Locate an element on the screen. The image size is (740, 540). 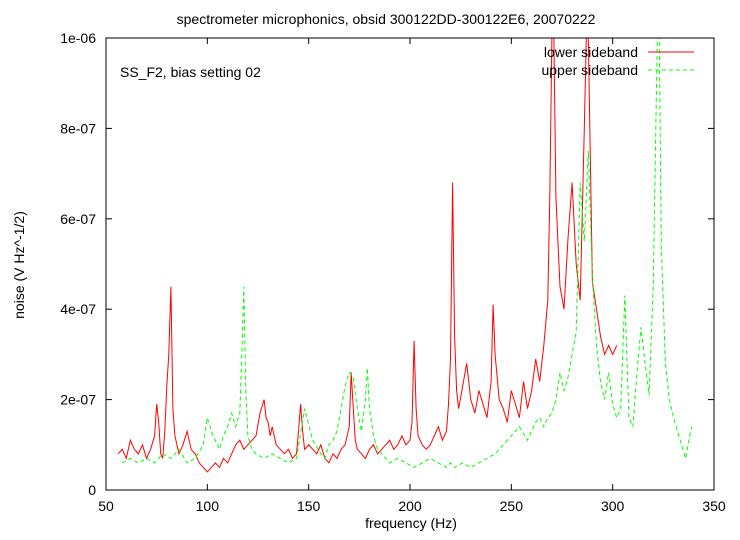
y-tick-label: 0 is located at coordinates (92, 490).